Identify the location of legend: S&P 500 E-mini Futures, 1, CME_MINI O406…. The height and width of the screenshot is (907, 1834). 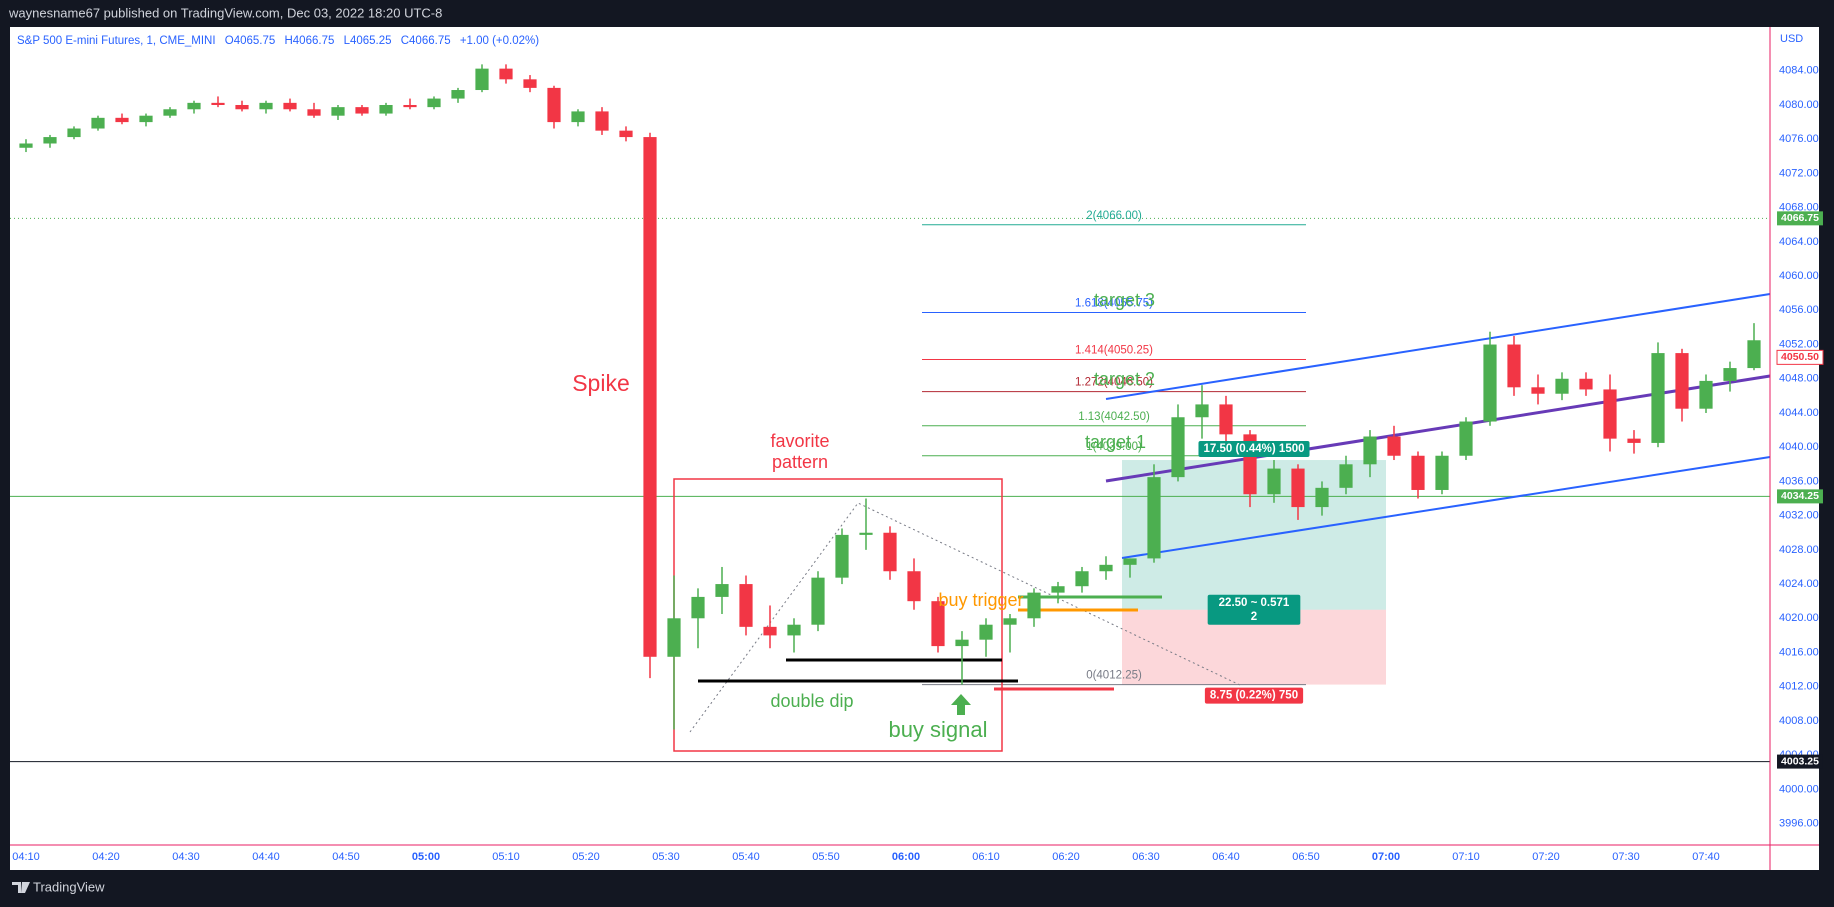
(278, 41).